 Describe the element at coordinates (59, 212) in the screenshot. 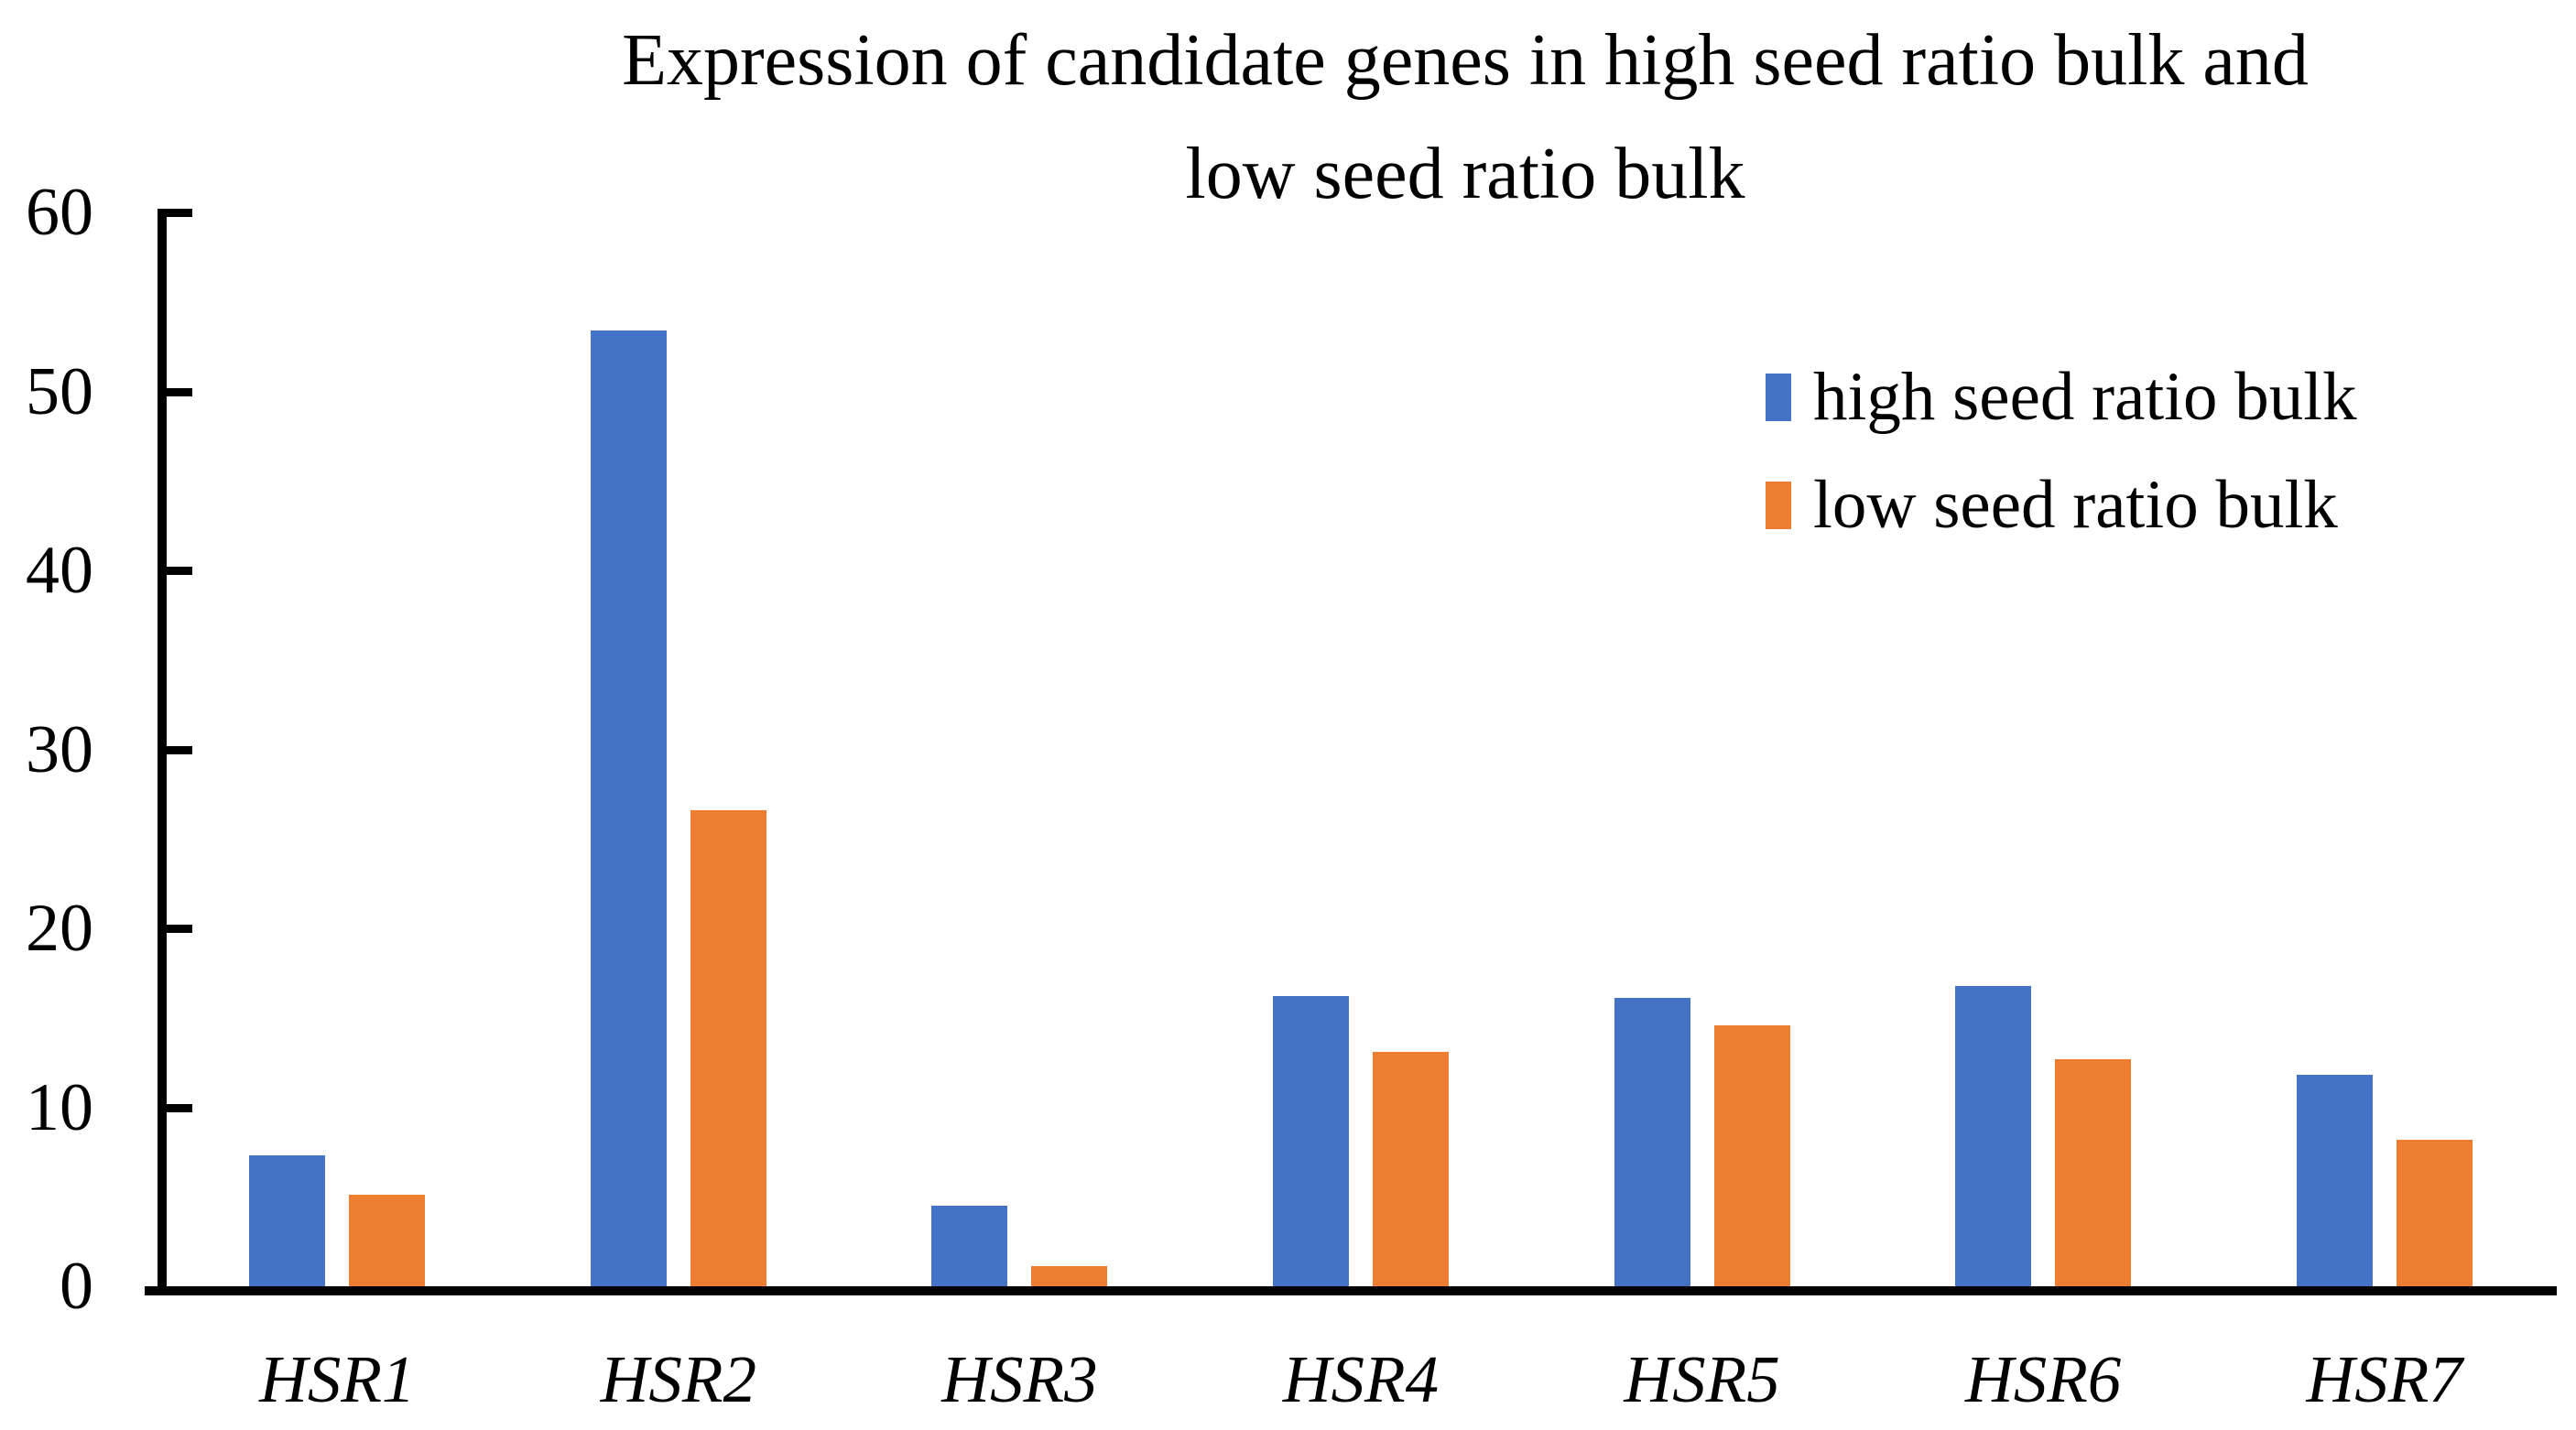

I see `y-tick-label-60: 60` at that location.